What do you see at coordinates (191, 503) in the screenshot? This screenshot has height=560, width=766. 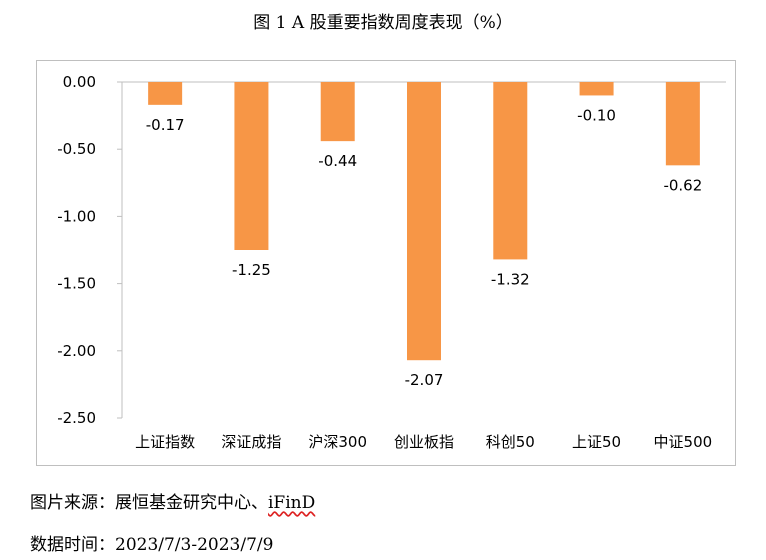 I see `source-text: 展恒基金研究中心、` at bounding box center [191, 503].